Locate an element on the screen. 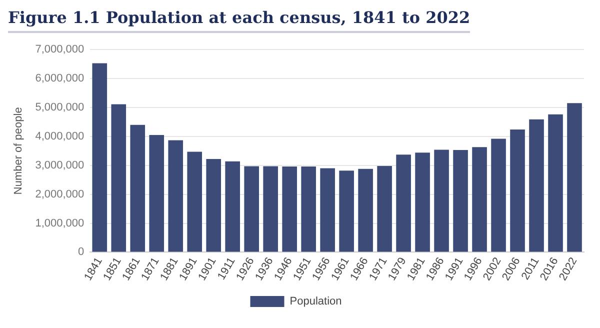 Image resolution: width=600 pixels, height=328 pixels. y-tick-label: 5,000,000 is located at coordinates (59, 108).